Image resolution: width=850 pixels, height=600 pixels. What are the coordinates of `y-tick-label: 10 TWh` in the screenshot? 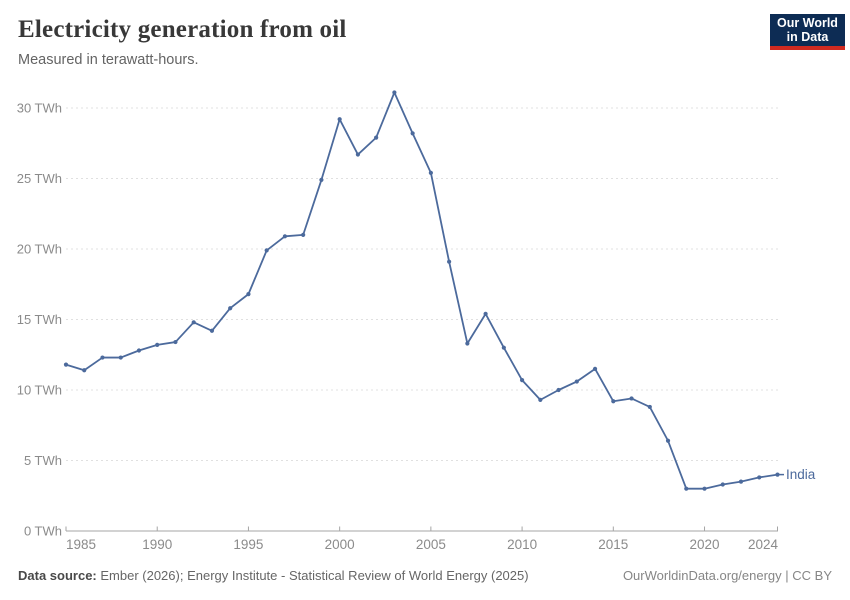 It's located at (39, 390).